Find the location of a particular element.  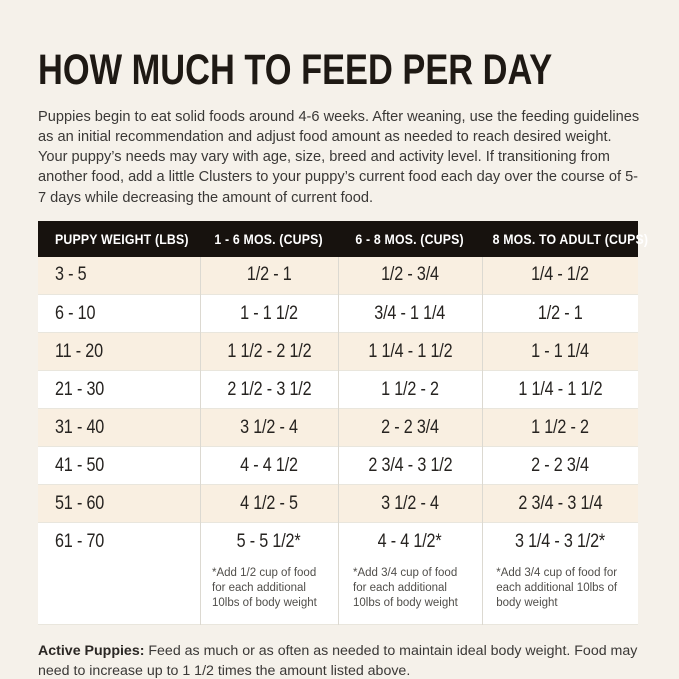

cell-text: 11 - 20 is located at coordinates (79, 351).